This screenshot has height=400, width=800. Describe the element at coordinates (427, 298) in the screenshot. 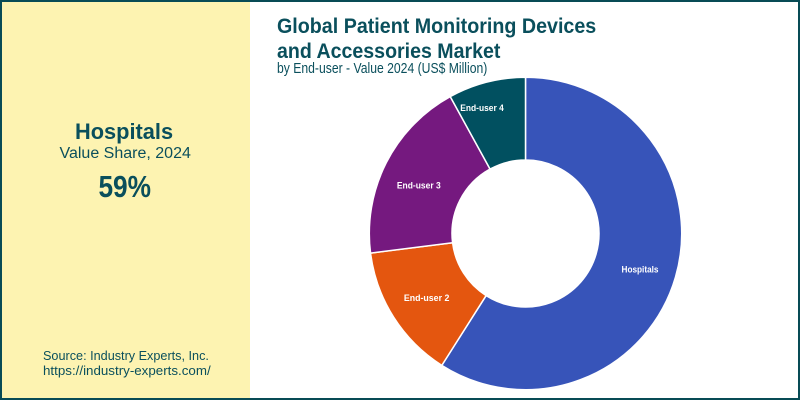

I see `donut-slice-label-end-user-2: End-user 2` at that location.